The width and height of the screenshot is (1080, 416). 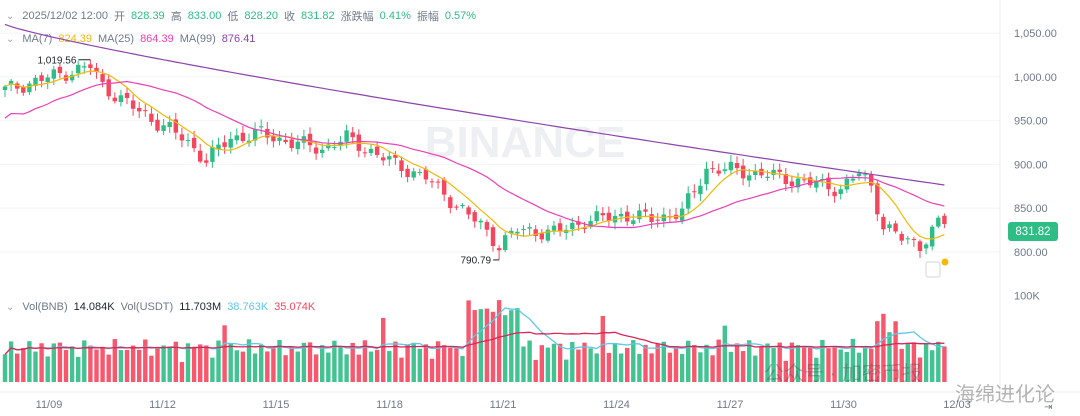 I want to click on x-tick-label: 11/24, so click(x=616, y=405).